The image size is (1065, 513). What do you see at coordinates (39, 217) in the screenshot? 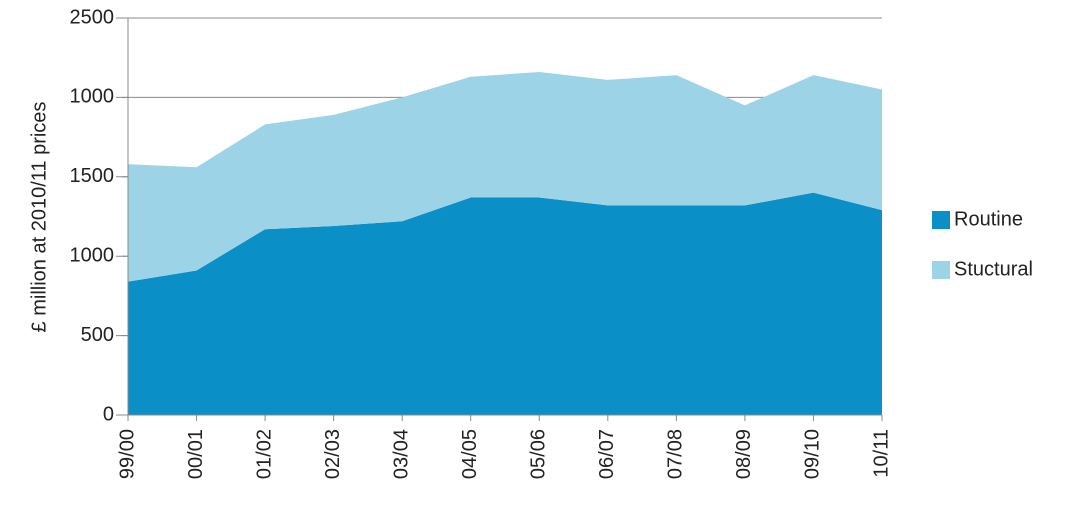
I see `y-axis-title: £ million at 2010/11 prices` at bounding box center [39, 217].